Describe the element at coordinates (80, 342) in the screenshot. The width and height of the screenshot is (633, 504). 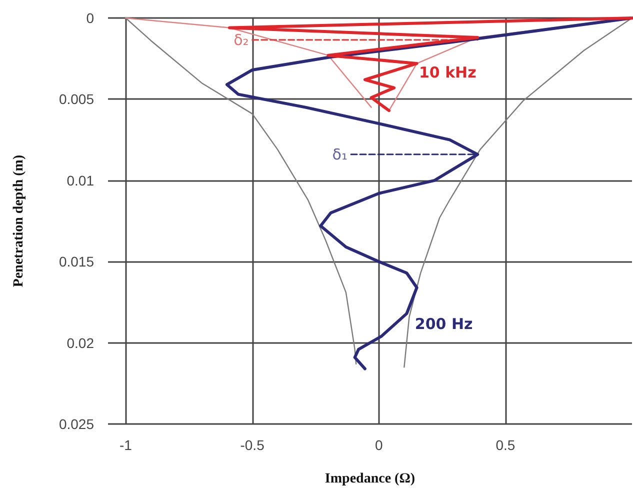
I see `y-tick-label: 0.02` at that location.